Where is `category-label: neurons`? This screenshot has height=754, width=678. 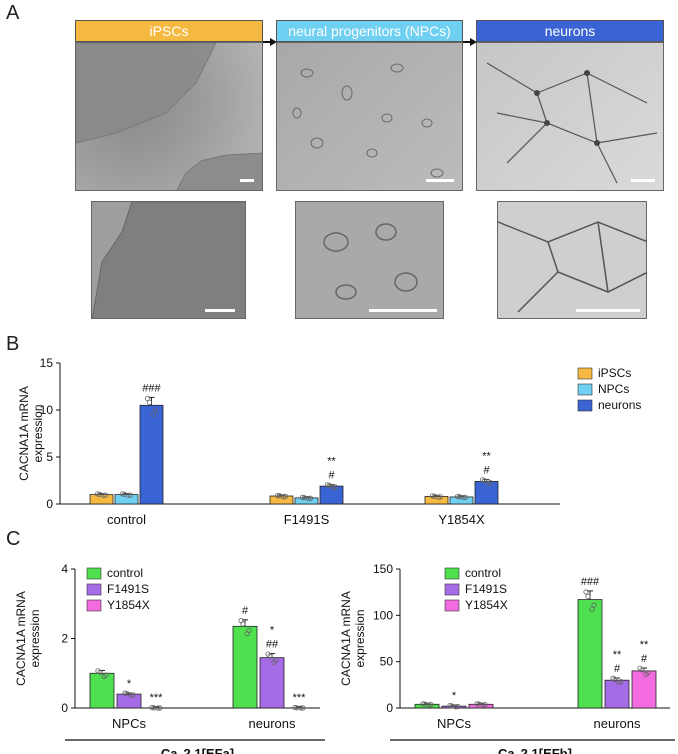 category-label: neurons is located at coordinates (272, 723).